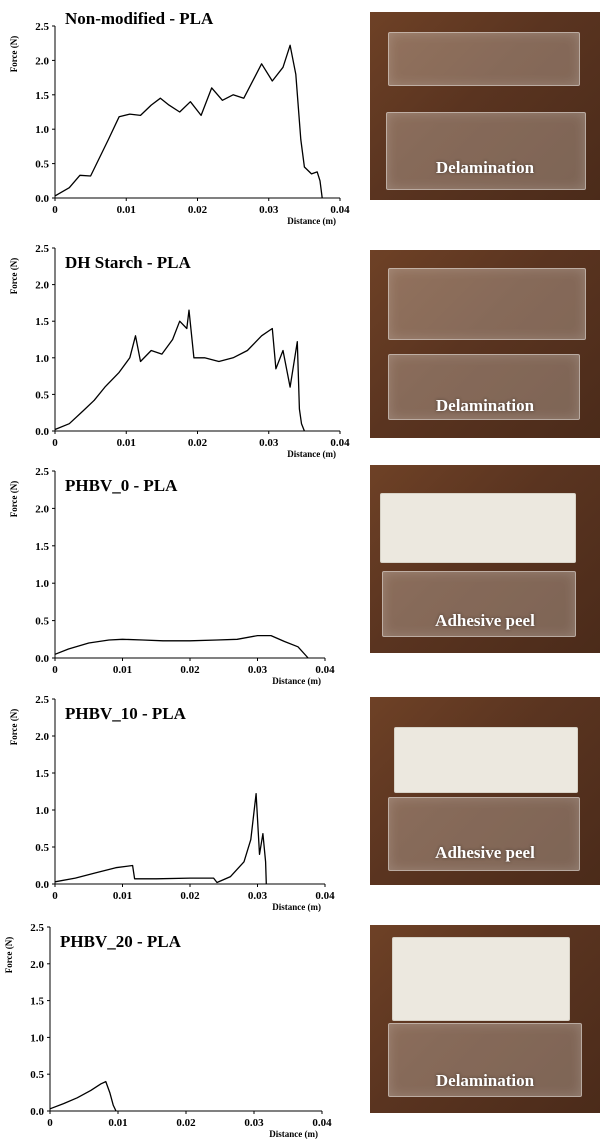  Describe the element at coordinates (485, 1019) in the screenshot. I see `specimen-photo-phbv-20: Delamination` at that location.